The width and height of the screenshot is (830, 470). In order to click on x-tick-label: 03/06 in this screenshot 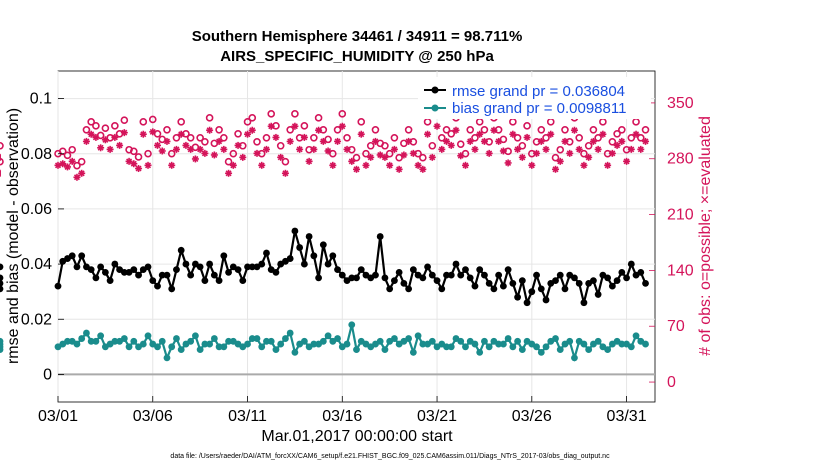, I will do `click(153, 416)`.